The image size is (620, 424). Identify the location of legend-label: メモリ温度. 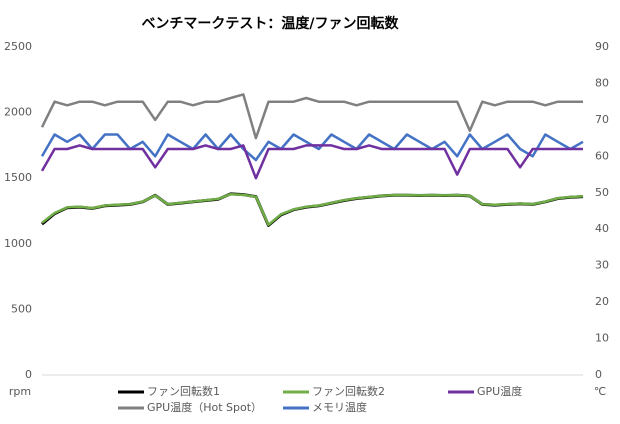
(339, 407).